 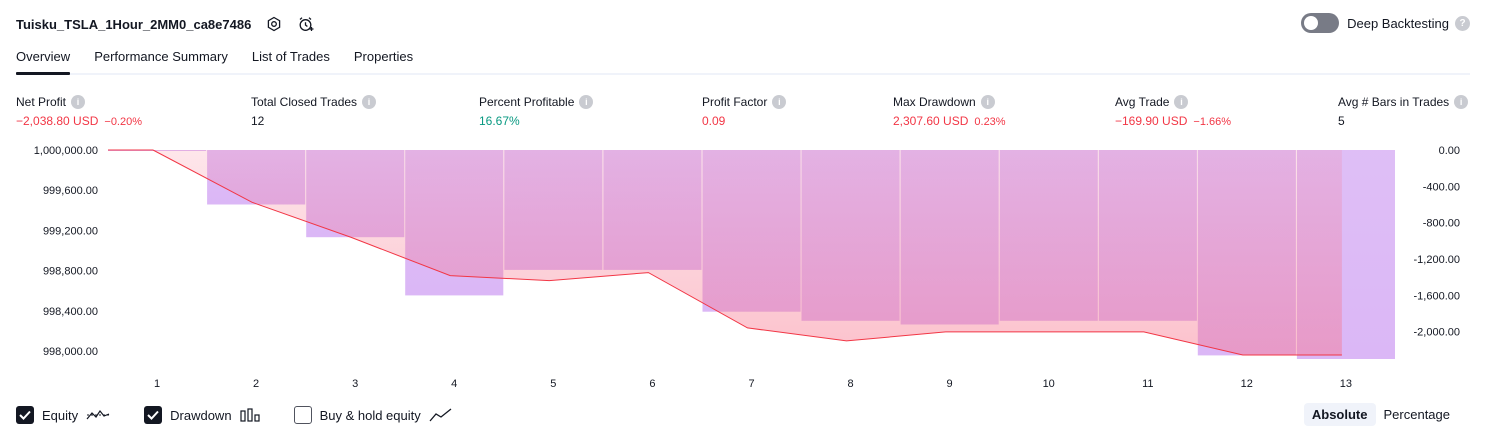 What do you see at coordinates (553, 384) in the screenshot?
I see `x-axis-tick: 5` at bounding box center [553, 384].